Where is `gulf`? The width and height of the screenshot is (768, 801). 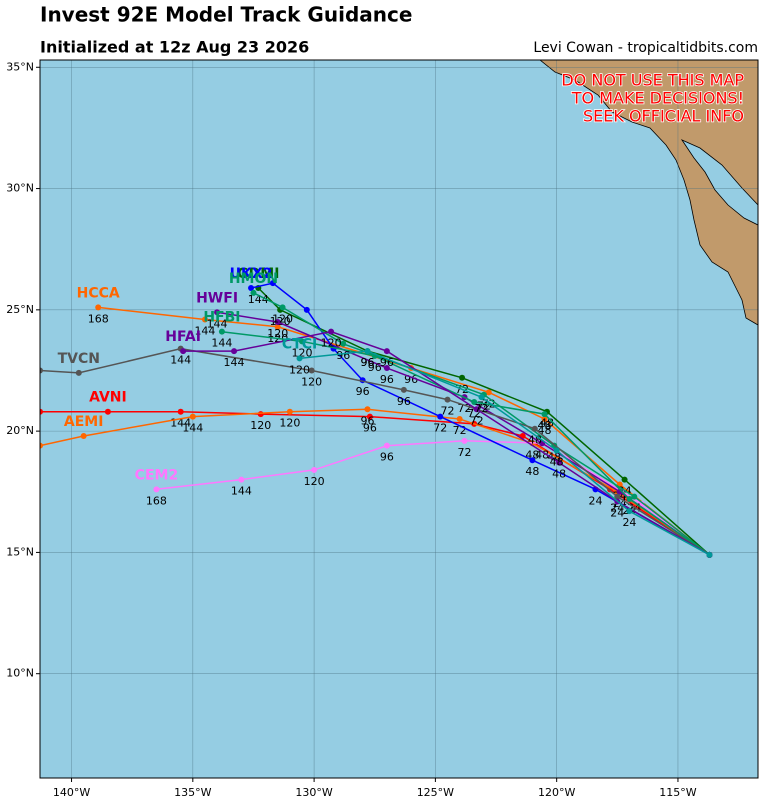
gulf is located at coordinates (719, 182).